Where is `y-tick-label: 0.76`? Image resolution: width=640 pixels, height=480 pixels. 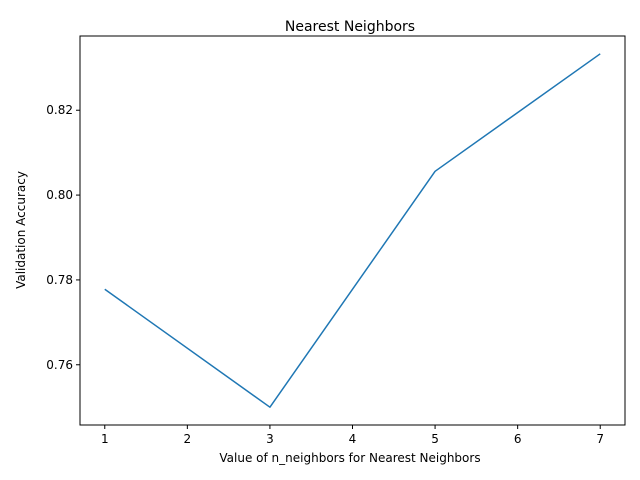 y-tick-label: 0.76 is located at coordinates (59, 365).